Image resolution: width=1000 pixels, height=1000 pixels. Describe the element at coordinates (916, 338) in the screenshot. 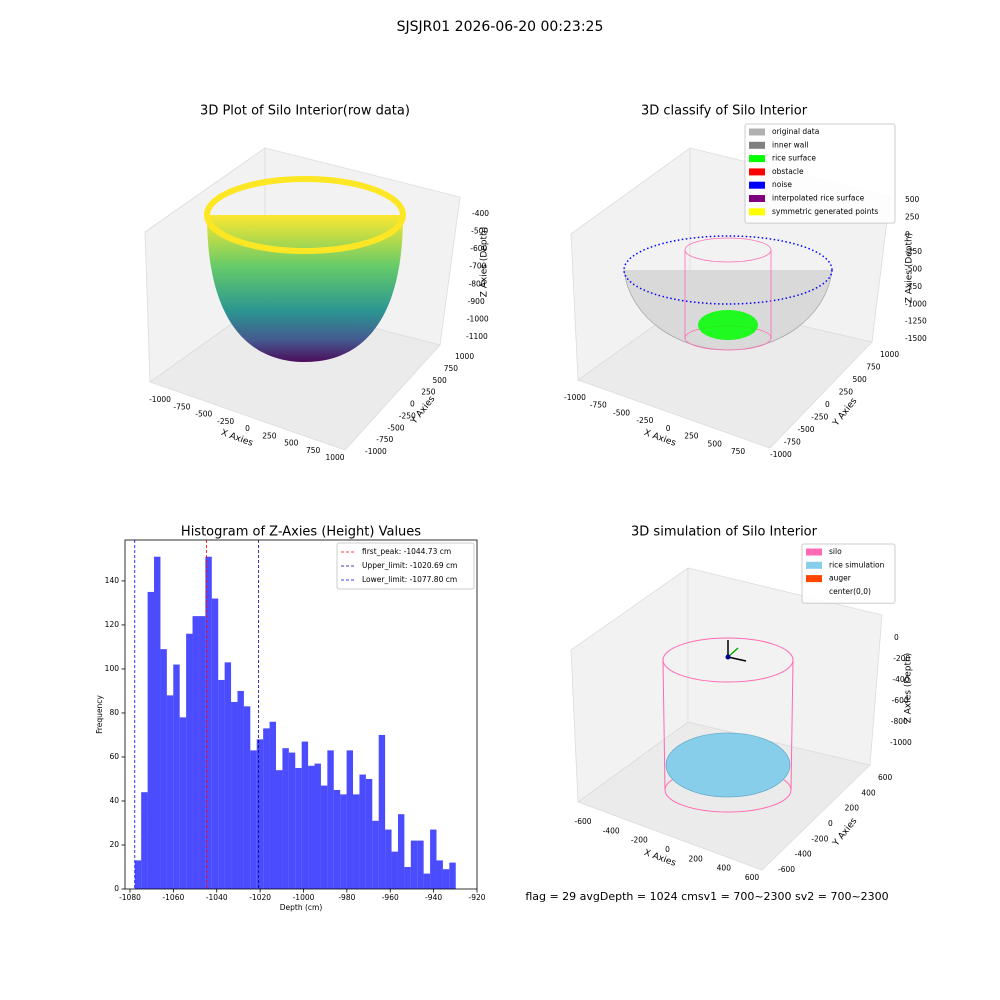

I see `z-tick-label: -1500` at that location.